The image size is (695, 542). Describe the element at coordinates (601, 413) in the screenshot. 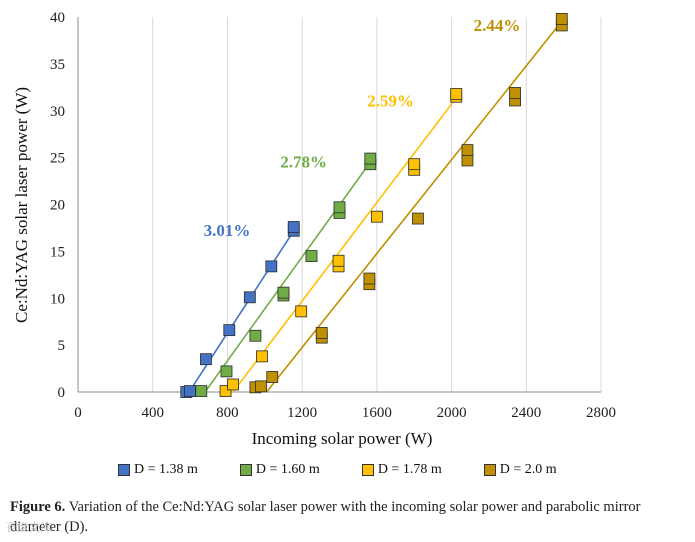

I see `x-tick-label: 2800` at that location.